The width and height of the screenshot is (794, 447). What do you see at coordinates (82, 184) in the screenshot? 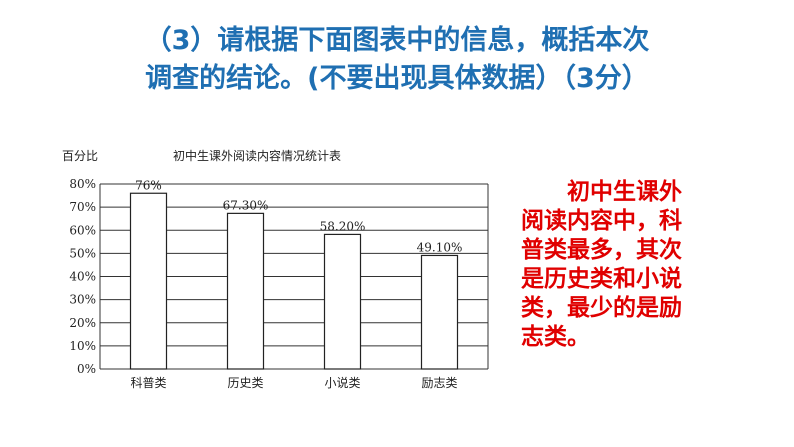
I see `y-tick-label: 80%` at bounding box center [82, 184].